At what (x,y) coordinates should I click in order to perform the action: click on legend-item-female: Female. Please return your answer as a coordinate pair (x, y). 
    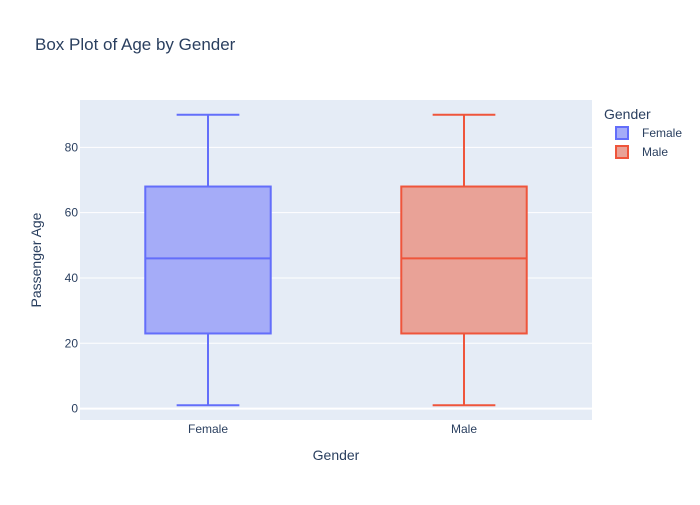
    Looking at the image, I should click on (648, 133).